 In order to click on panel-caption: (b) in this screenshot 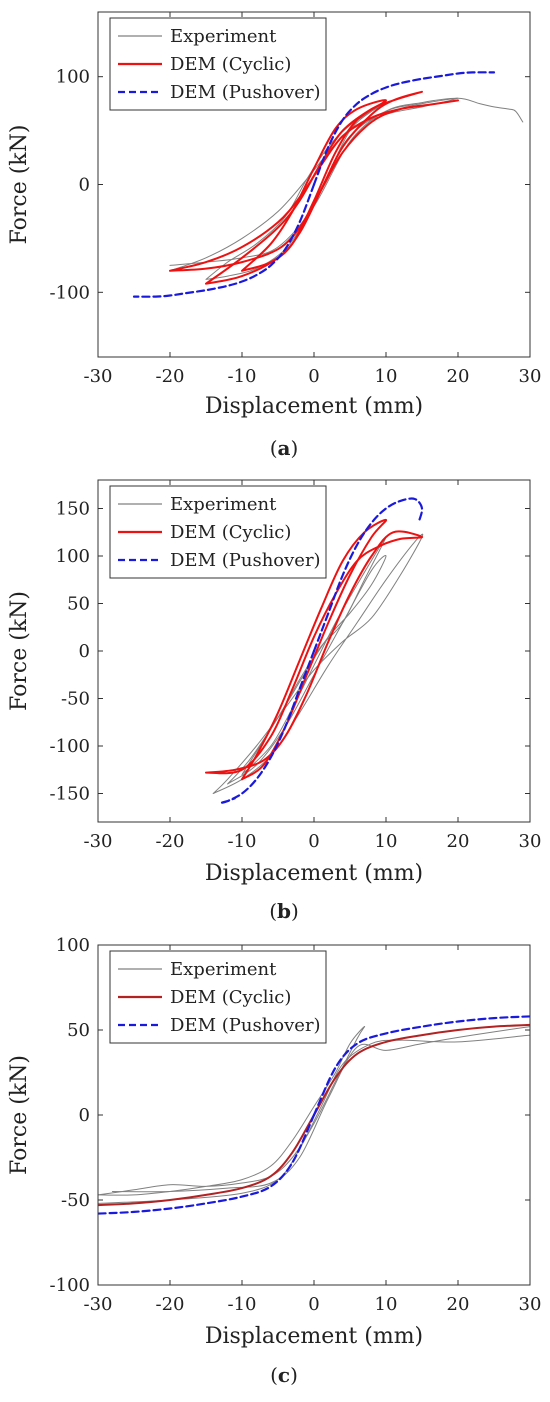, I will do `click(284, 911)`.